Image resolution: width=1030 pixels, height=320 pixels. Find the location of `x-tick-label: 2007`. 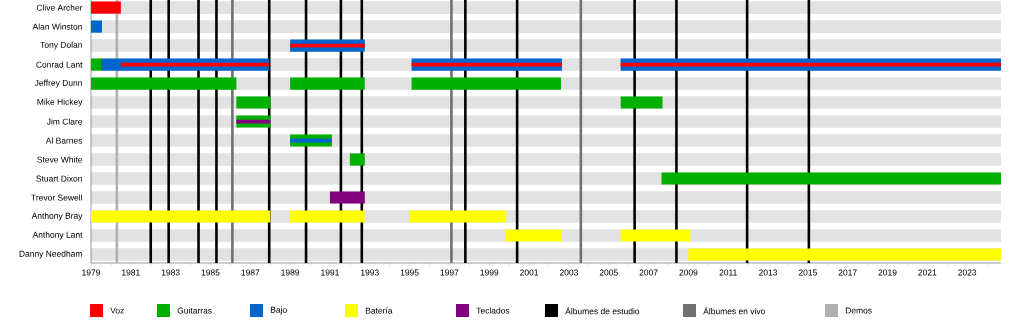

x-tick-label: 2007 is located at coordinates (648, 272).